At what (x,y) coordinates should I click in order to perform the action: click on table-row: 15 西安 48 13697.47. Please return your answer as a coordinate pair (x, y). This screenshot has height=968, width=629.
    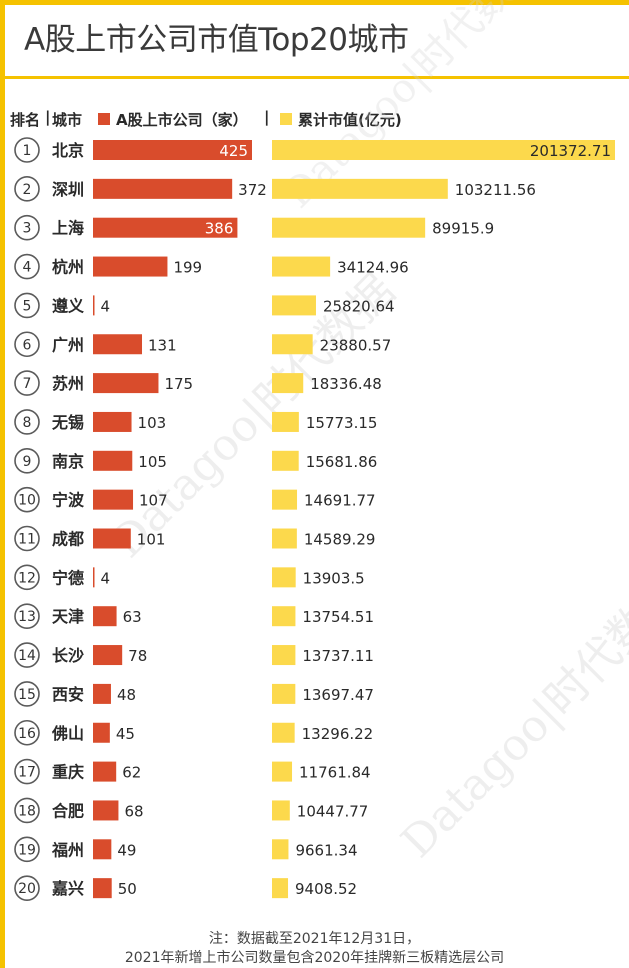
    Looking at the image, I should click on (194, 694).